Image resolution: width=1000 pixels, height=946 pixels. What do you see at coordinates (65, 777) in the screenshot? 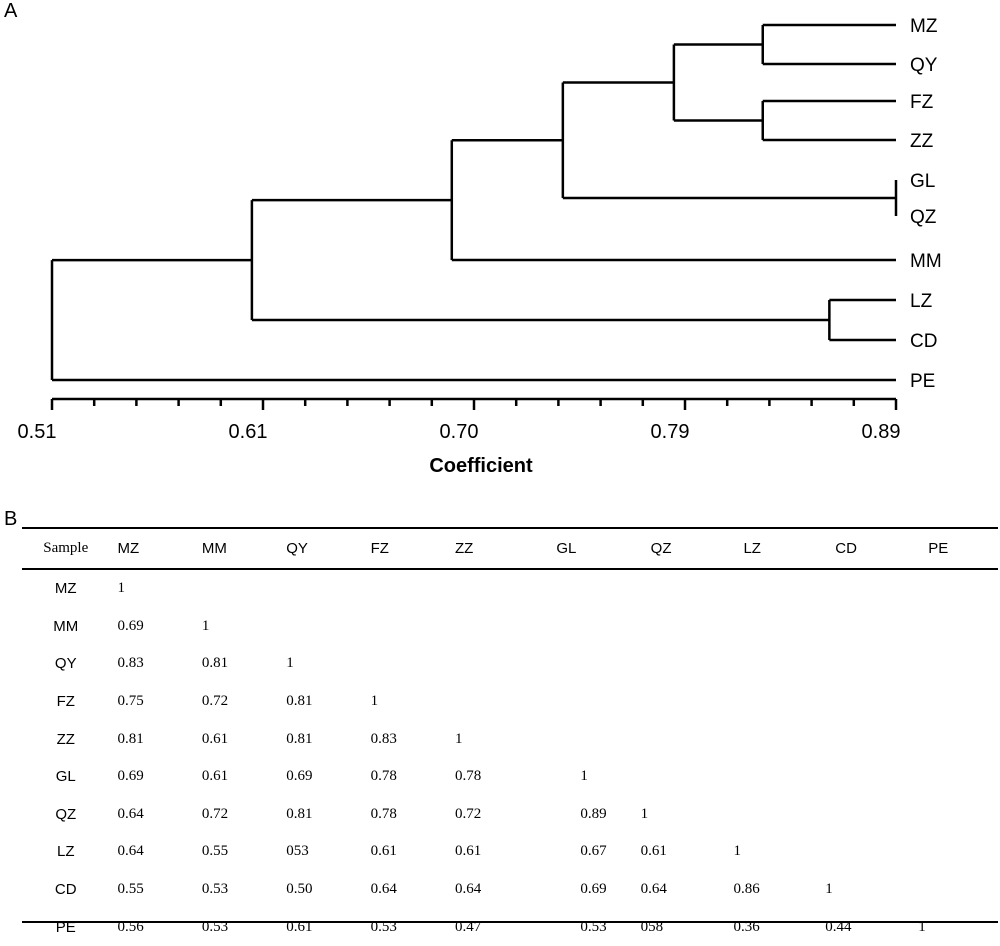
I see `row-label: GL` at bounding box center [65, 777].